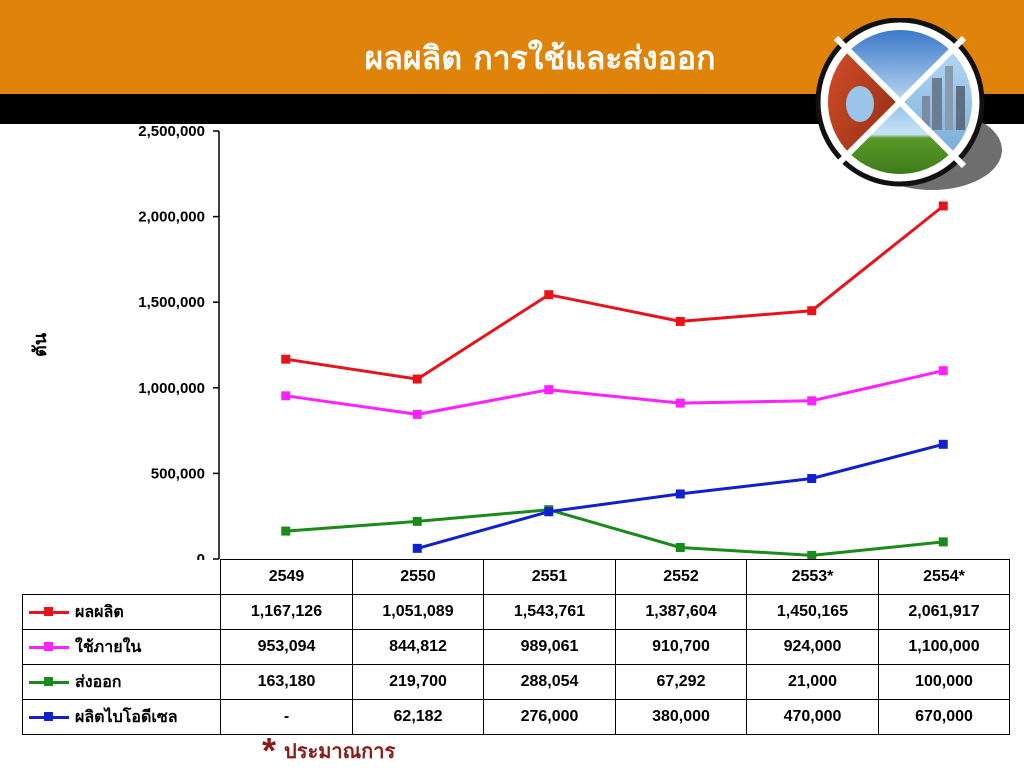 The height and width of the screenshot is (772, 1024). I want to click on table-cell: 62,182, so click(418, 717).